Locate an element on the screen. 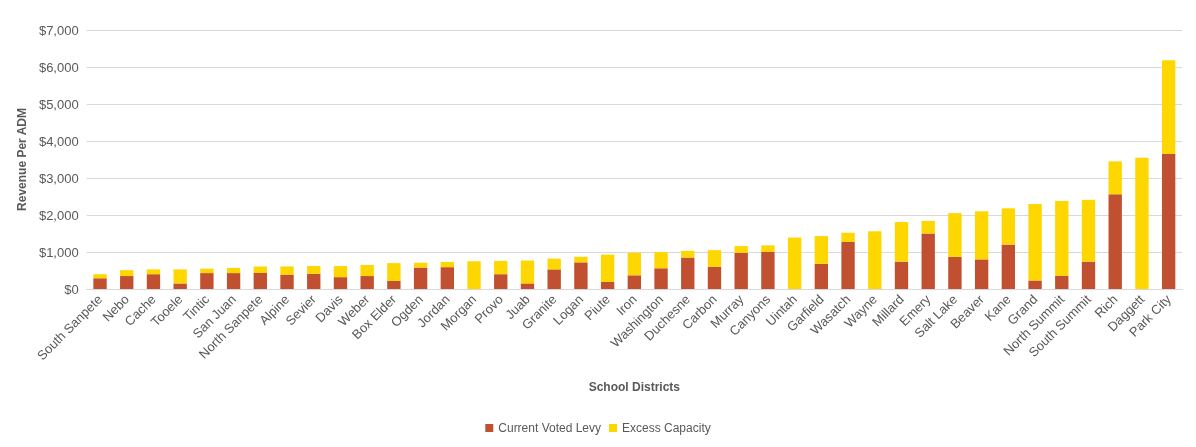 This screenshot has height=447, width=1196. y-tick-label: $0 is located at coordinates (71, 289).